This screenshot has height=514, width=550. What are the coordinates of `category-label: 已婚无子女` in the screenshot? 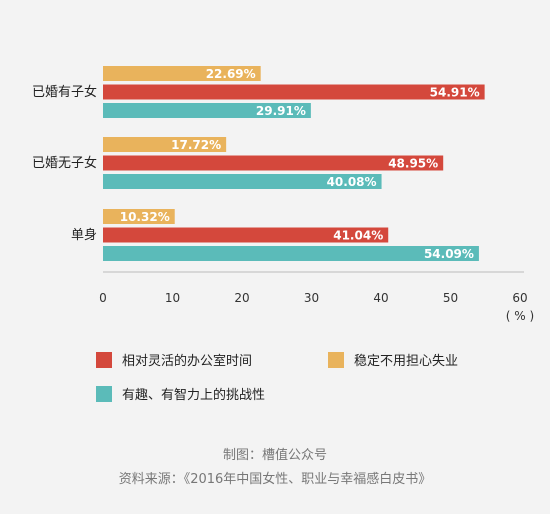 It's located at (64, 163).